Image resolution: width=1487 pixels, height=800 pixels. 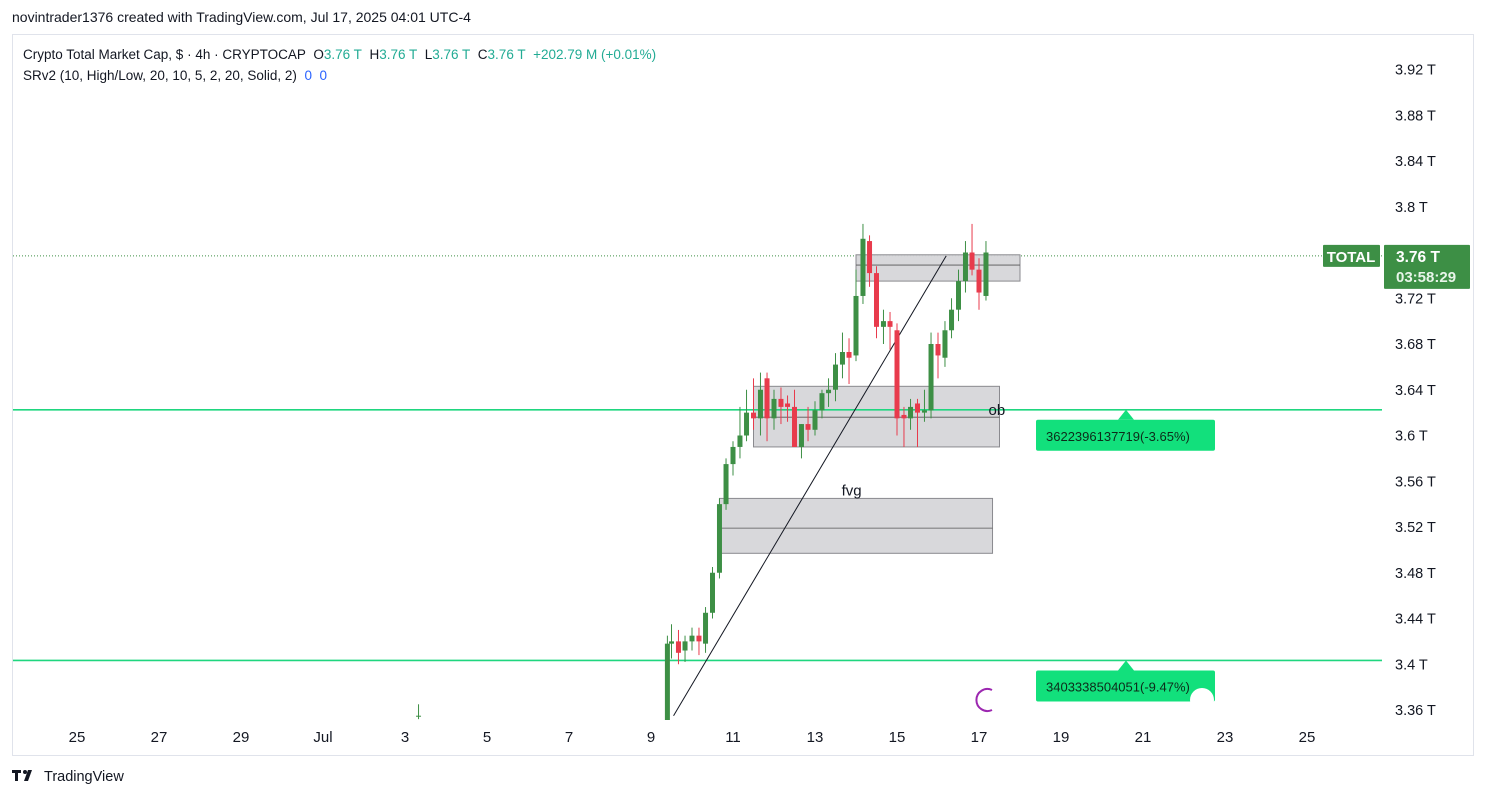 What do you see at coordinates (84, 777) in the screenshot?
I see `tradingview-brand: TradingView` at bounding box center [84, 777].